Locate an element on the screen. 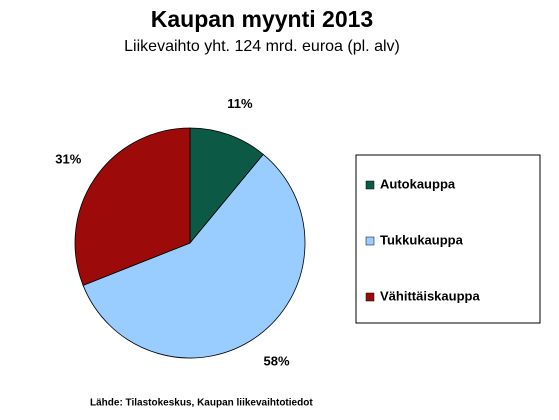 This screenshot has height=420, width=559. chart-title: Kaupan myynti 2013 is located at coordinates (262, 19).